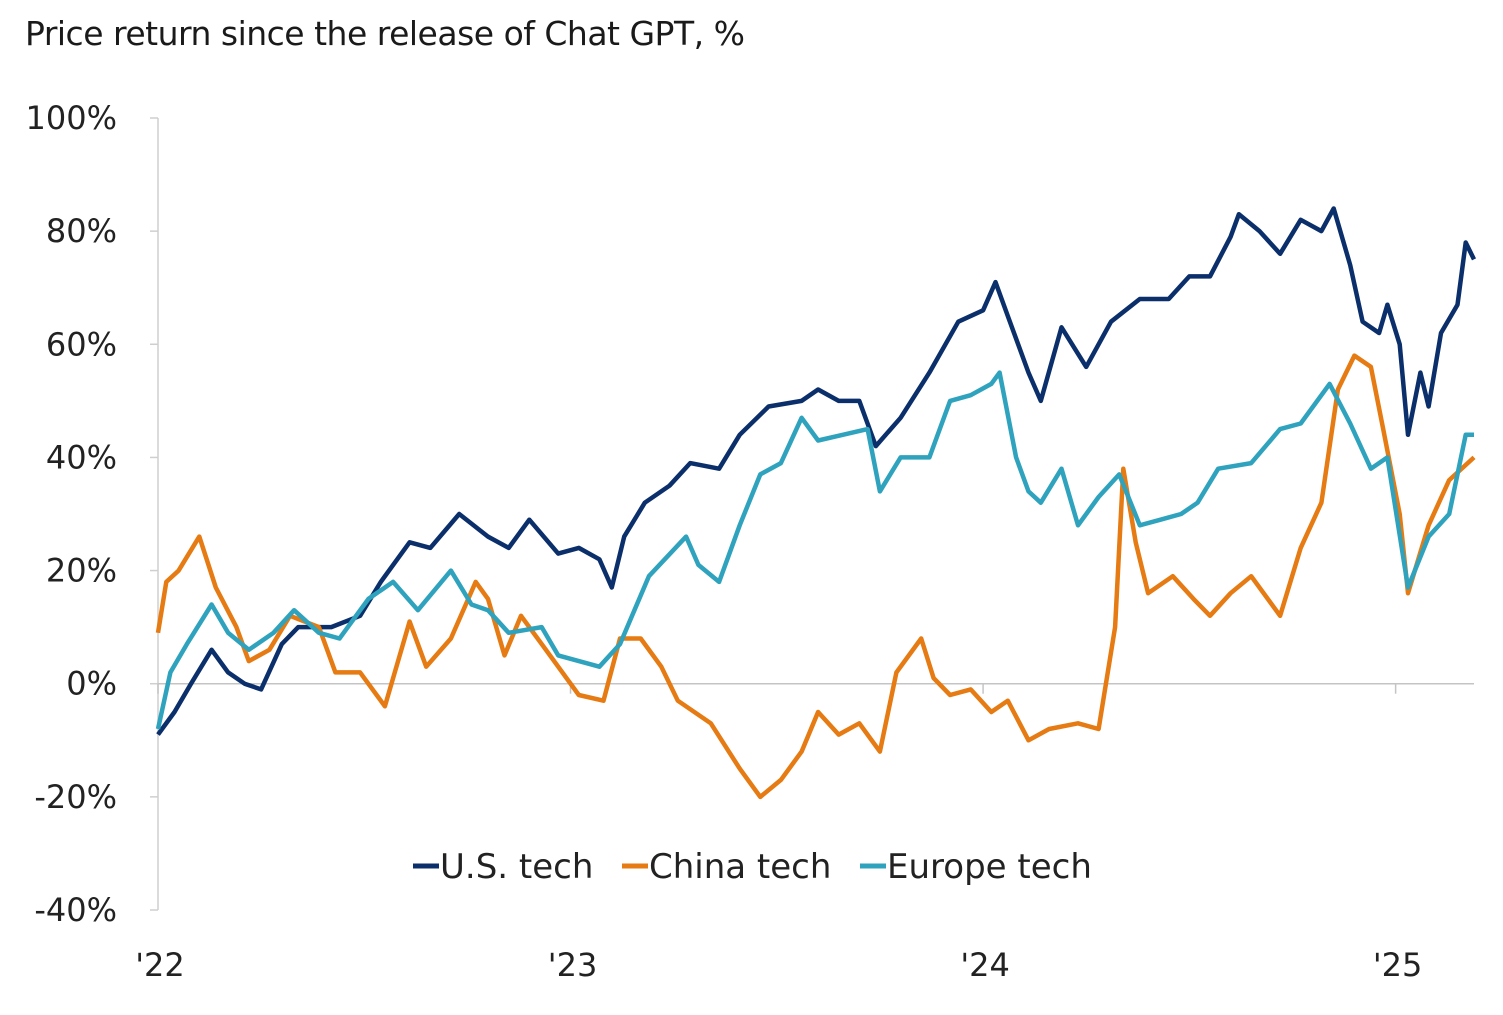 This screenshot has height=1015, width=1503. What do you see at coordinates (75, 797) in the screenshot?
I see `y-tick-label: -20%` at bounding box center [75, 797].